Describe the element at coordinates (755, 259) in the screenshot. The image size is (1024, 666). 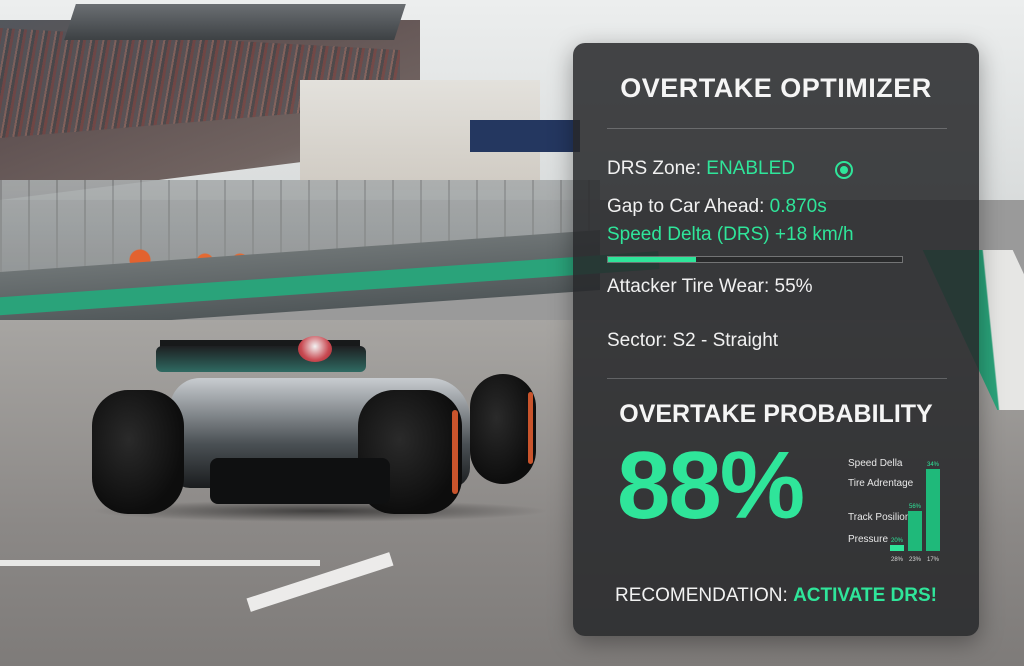
I see `speed-delta-progress-bar` at that location.